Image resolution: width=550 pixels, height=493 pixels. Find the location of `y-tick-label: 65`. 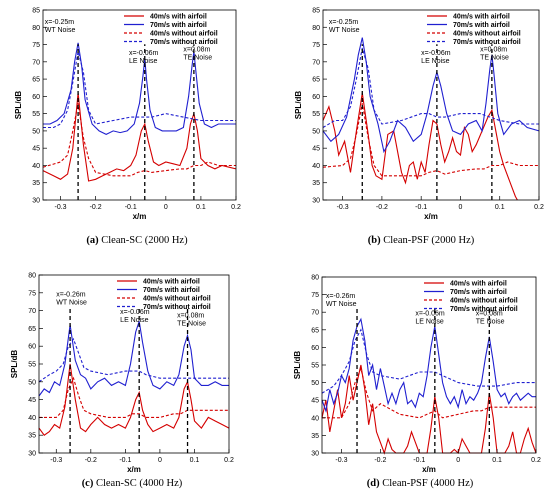

y-tick-label: 65 is located at coordinates (316, 80).